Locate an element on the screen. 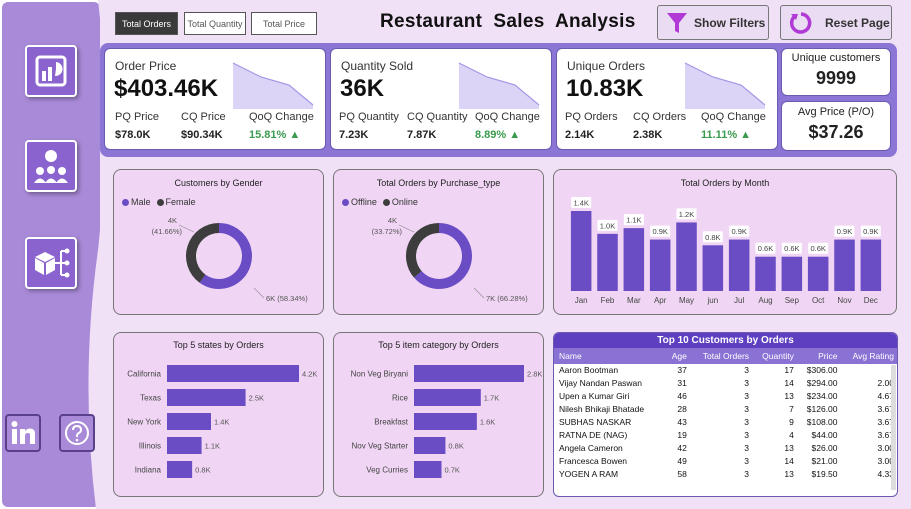 Image resolution: width=911 pixels, height=509 pixels. products-icon is located at coordinates (52, 263).